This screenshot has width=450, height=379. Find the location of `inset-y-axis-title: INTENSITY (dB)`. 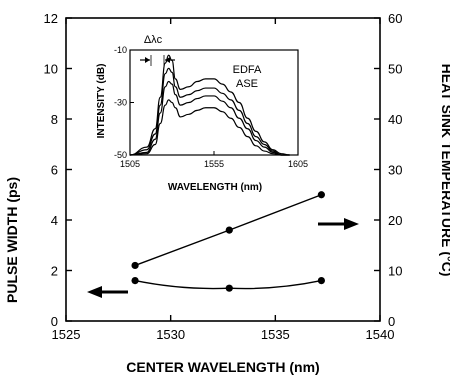

inset-y-axis-title: INTENSITY (dB) is located at coordinates (101, 101).